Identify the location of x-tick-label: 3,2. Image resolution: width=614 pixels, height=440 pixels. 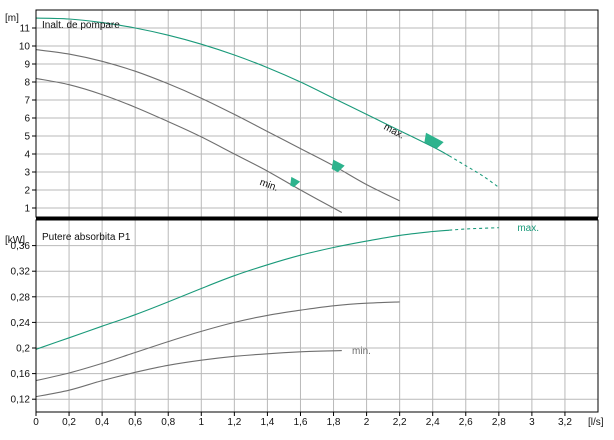
(565, 422).